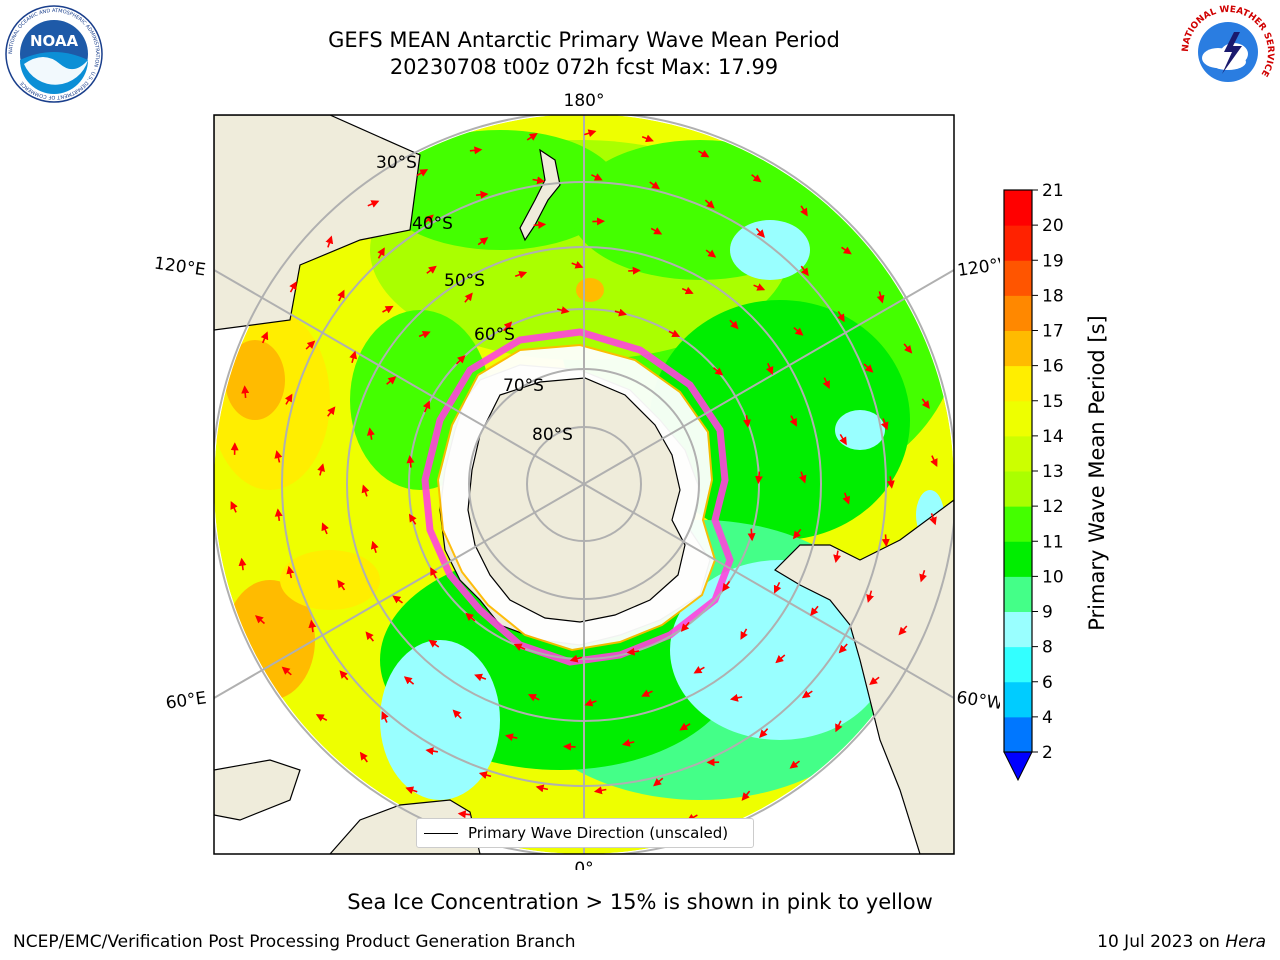  What do you see at coordinates (1245, 942) in the screenshot?
I see `credit-host: Hera` at bounding box center [1245, 942].